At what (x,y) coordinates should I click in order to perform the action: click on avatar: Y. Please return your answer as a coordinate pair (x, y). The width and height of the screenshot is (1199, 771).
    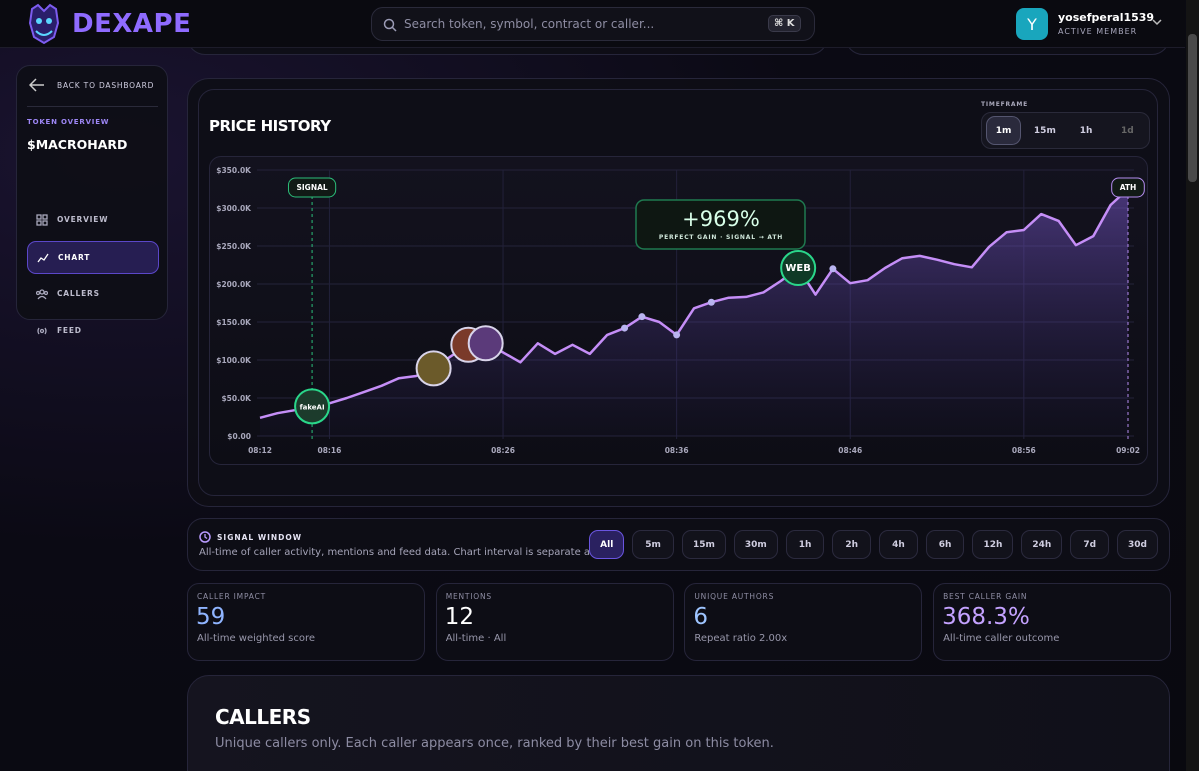
    Looking at the image, I should click on (1032, 24).